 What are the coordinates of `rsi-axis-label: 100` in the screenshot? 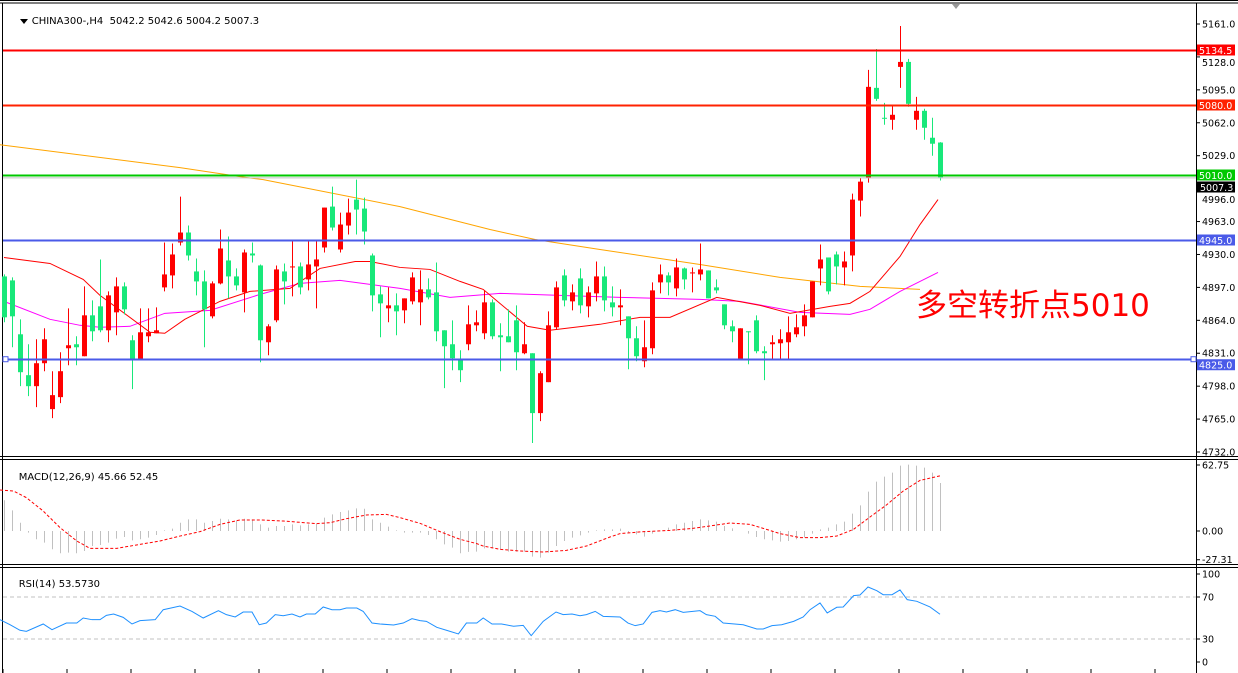 It's located at (1211, 575).